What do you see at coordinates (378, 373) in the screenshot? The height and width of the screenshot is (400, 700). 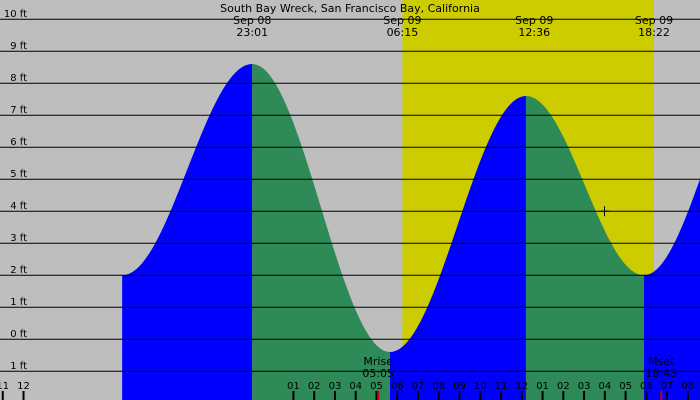 I see `moon-event-time: 05:05` at bounding box center [378, 373].